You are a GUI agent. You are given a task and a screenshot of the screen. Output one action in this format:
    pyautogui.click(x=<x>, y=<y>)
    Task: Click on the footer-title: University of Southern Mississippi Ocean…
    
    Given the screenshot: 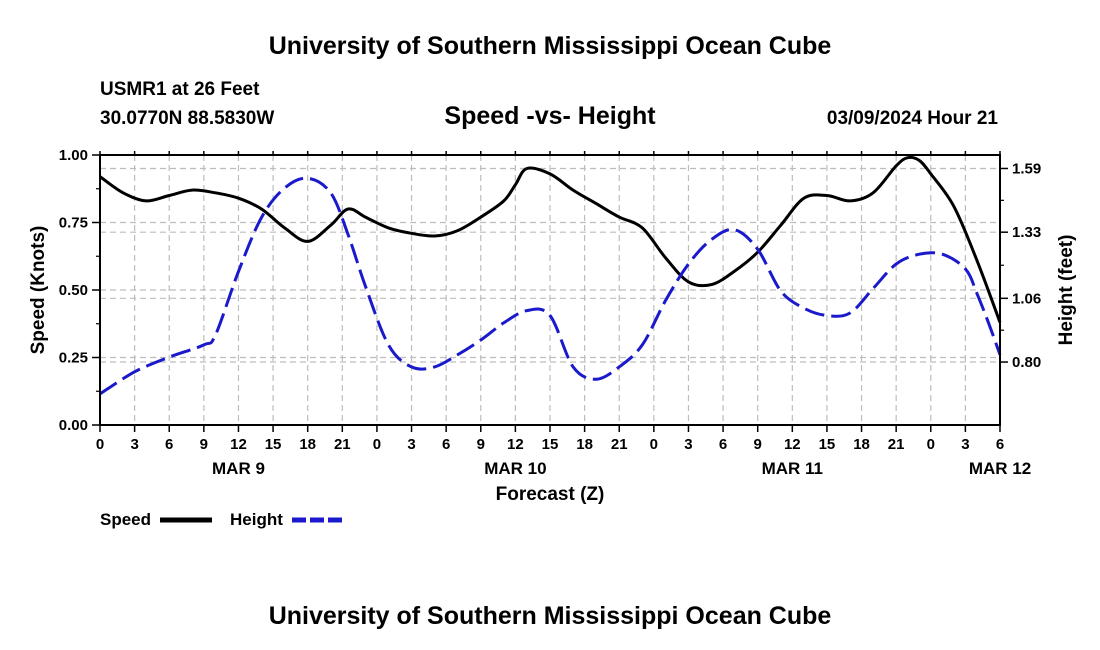 What is the action you would take?
    pyautogui.click(x=550, y=616)
    